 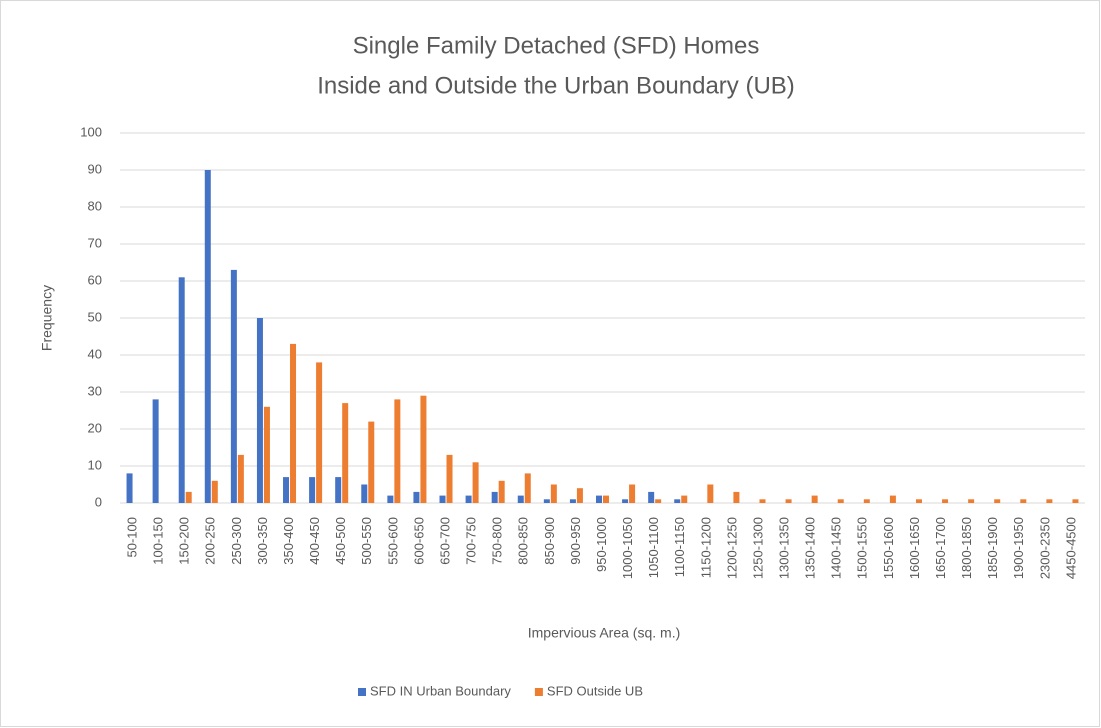 What do you see at coordinates (679, 547) in the screenshot?
I see `x-tick-label: 1100-1150` at bounding box center [679, 547].